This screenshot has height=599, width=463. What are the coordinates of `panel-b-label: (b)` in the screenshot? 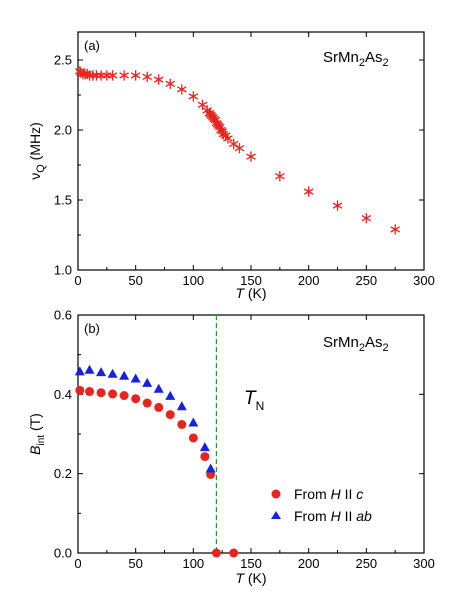 It's located at (92, 328).